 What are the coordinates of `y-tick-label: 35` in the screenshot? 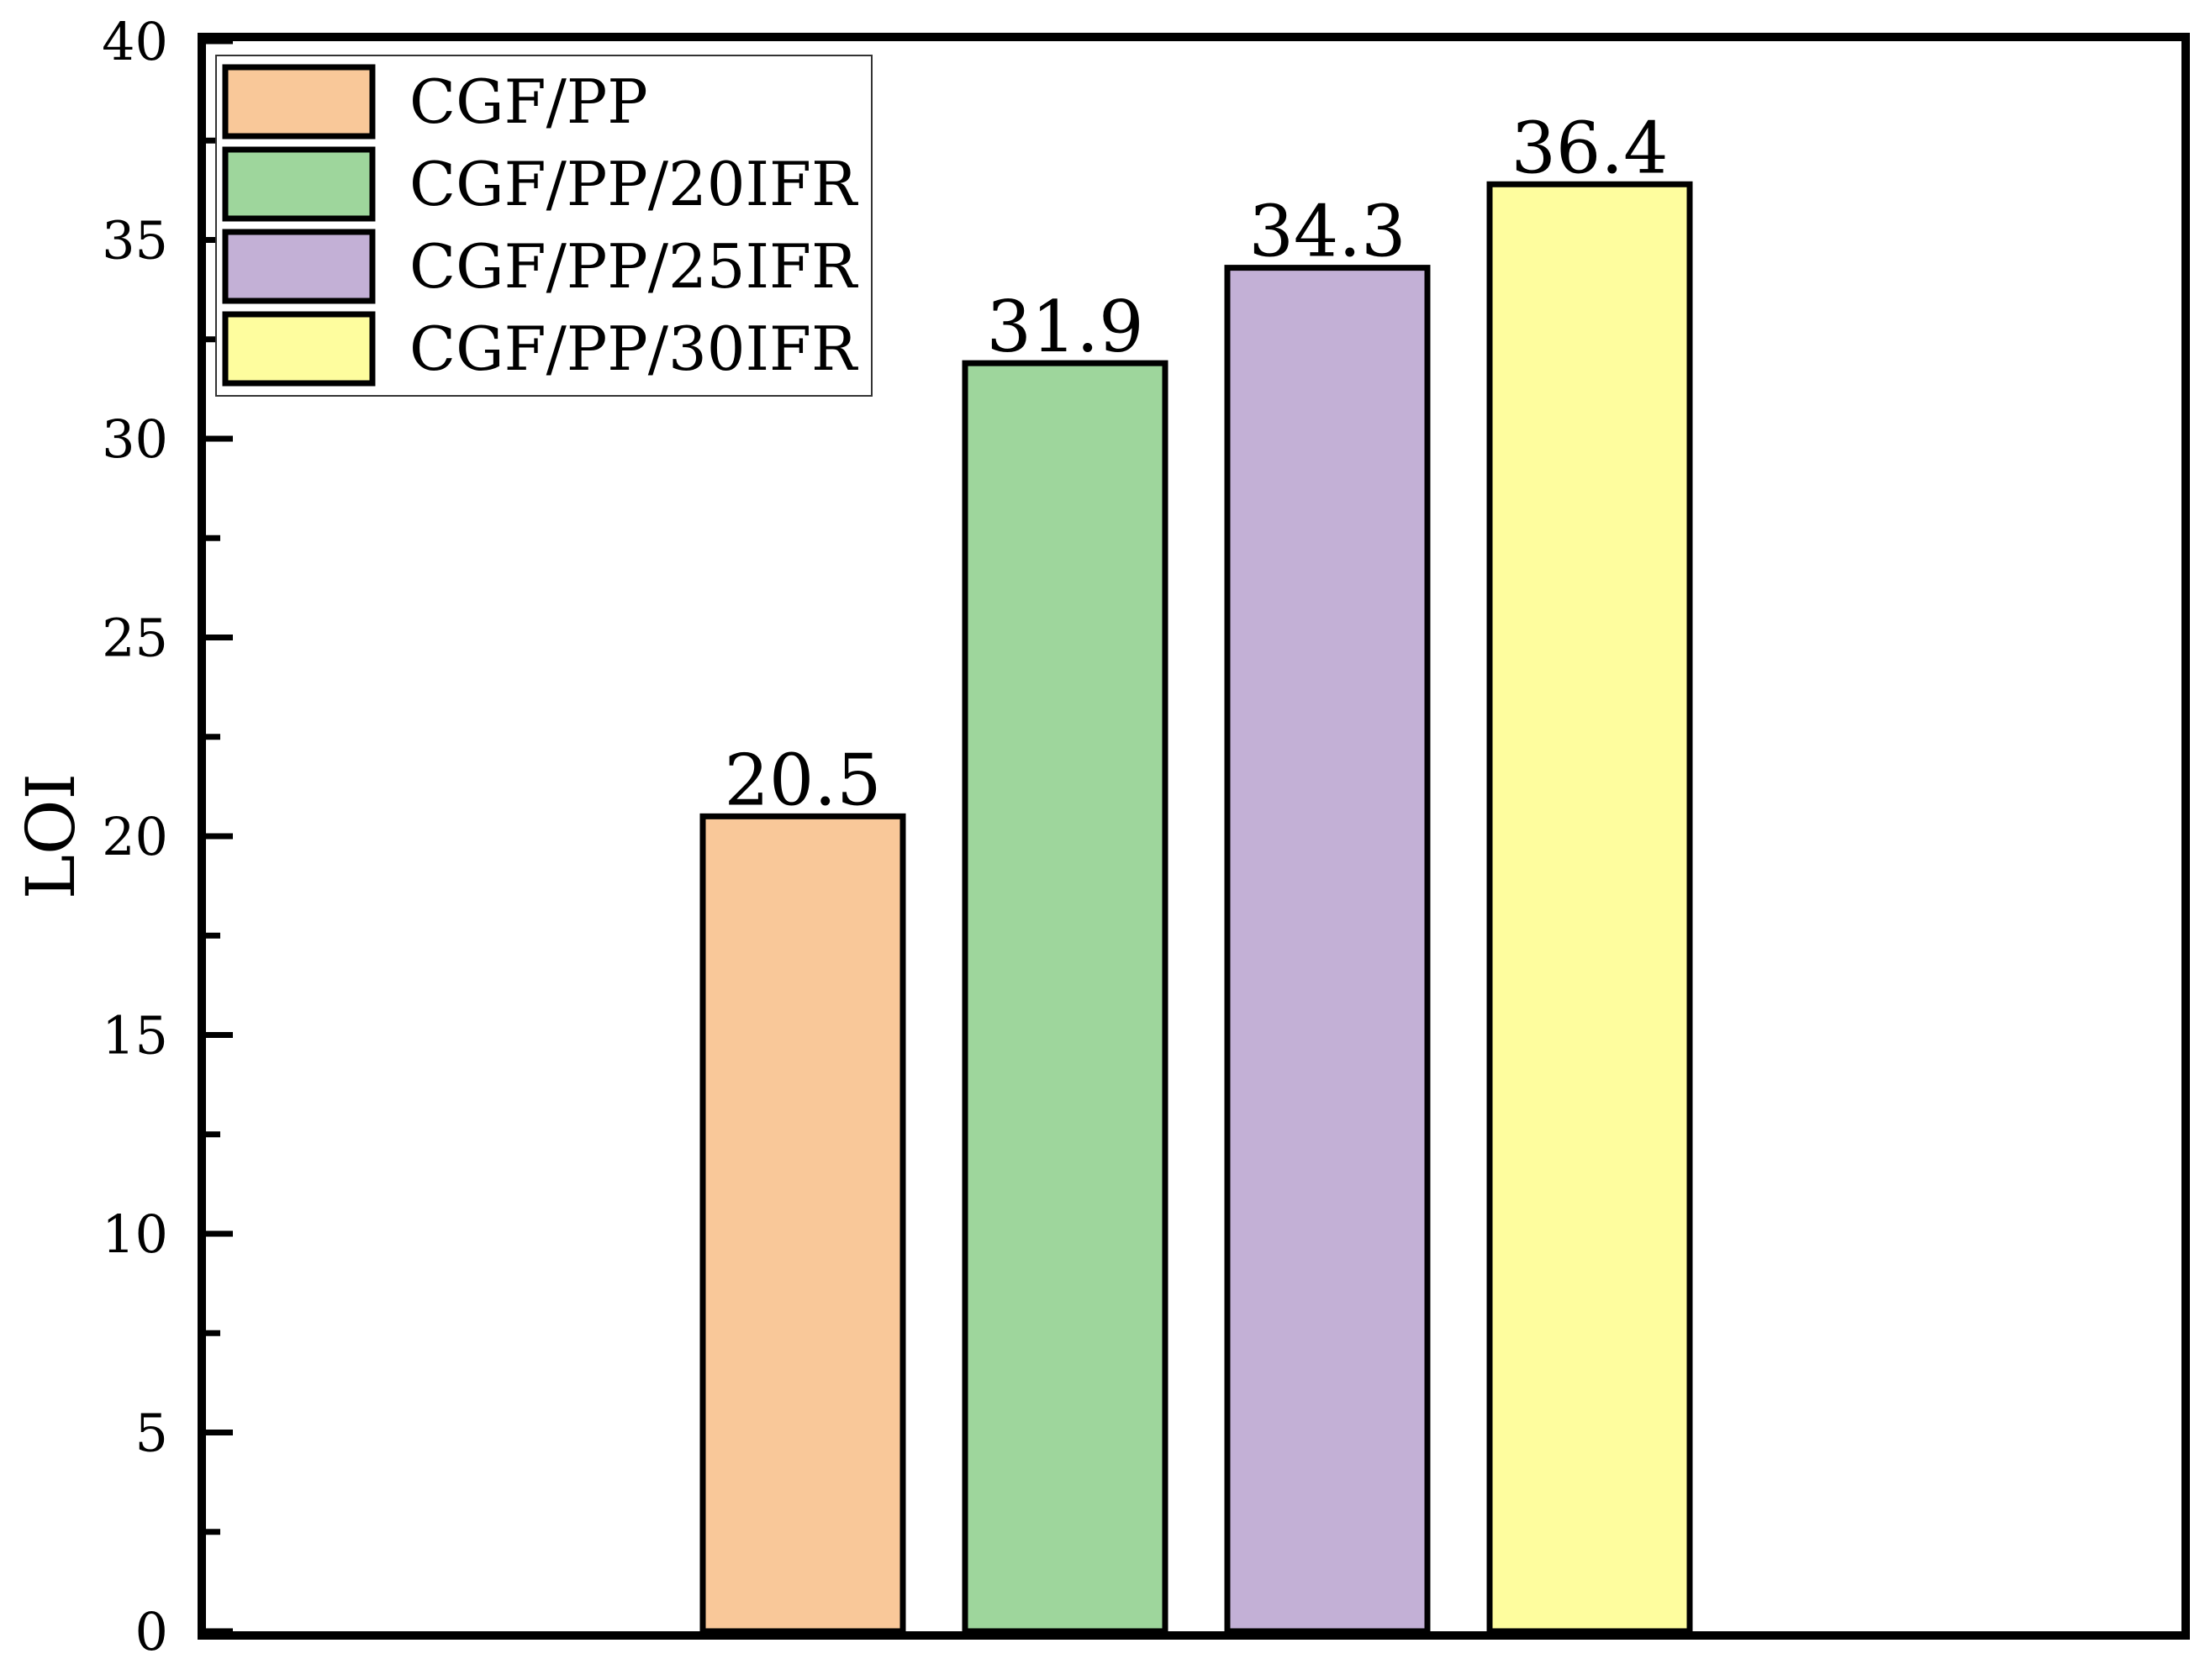 It's located at (135, 241).